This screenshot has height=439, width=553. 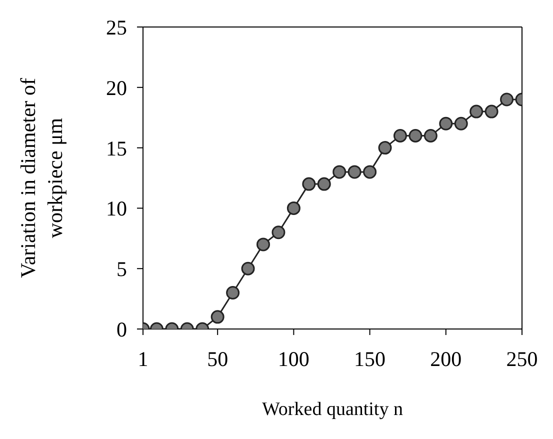 I want to click on x-axis-title: Worked quantity n, so click(x=333, y=409).